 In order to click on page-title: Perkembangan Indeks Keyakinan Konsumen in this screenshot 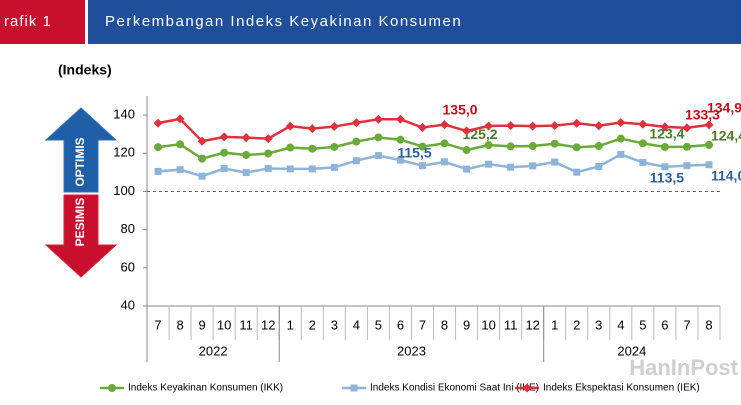, I will do `click(283, 21)`.